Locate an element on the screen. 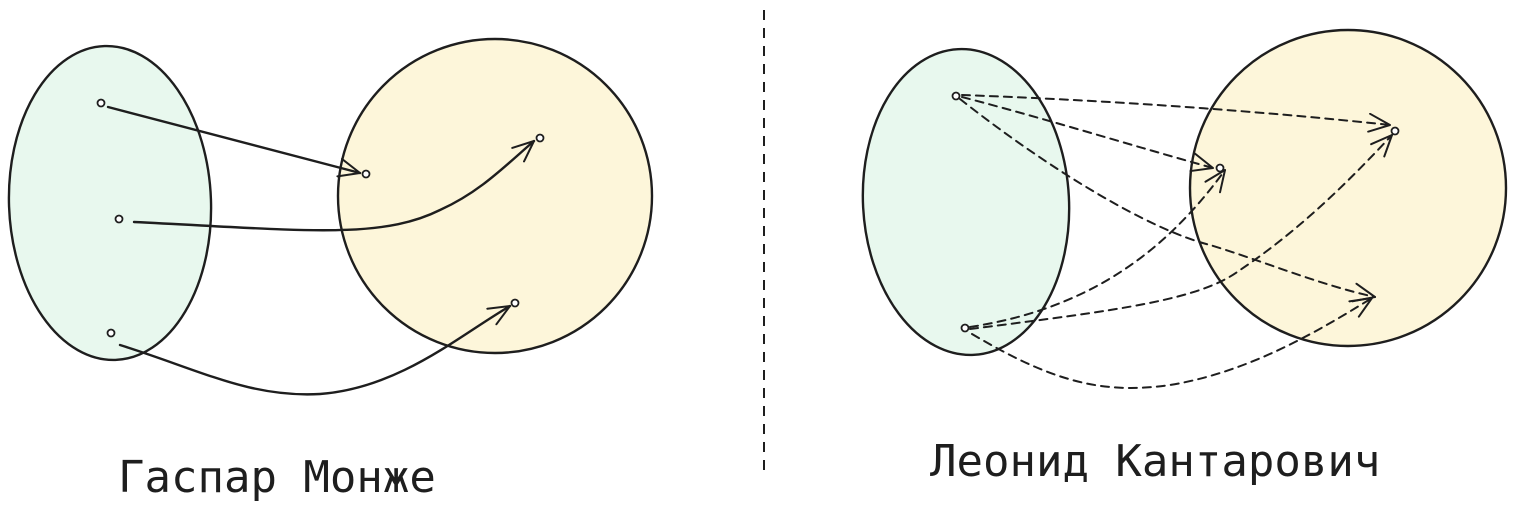  kantorovich-caption: Леонид Кантарович is located at coordinates (1155, 461).